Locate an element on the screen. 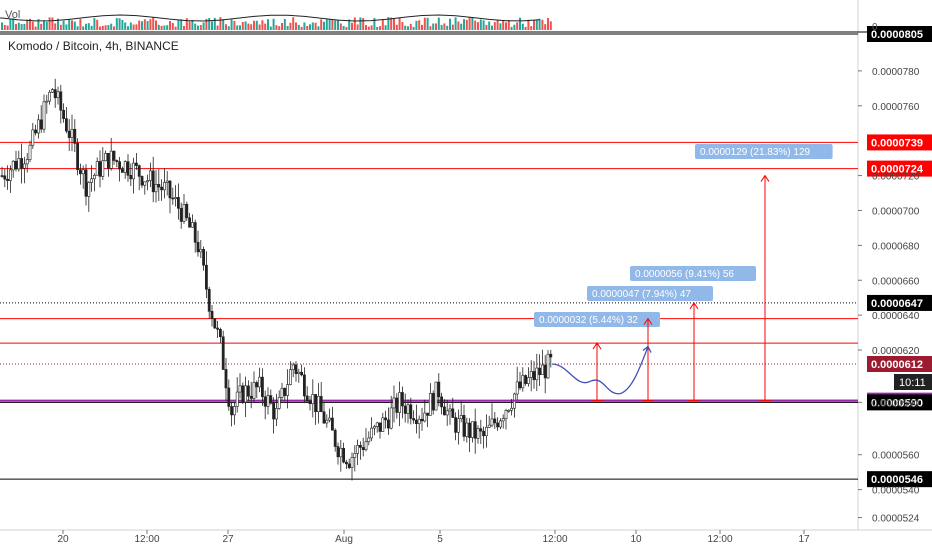 This screenshot has width=932, height=555. measure-label-box is located at coordinates (693, 273).